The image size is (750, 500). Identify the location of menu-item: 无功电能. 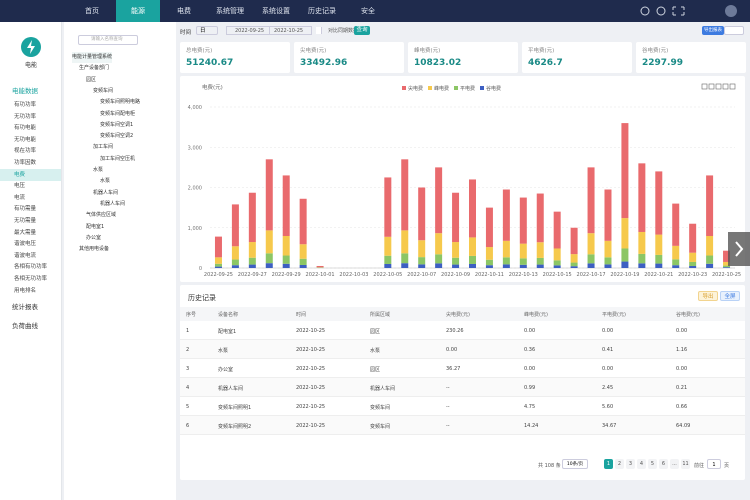
(30, 140).